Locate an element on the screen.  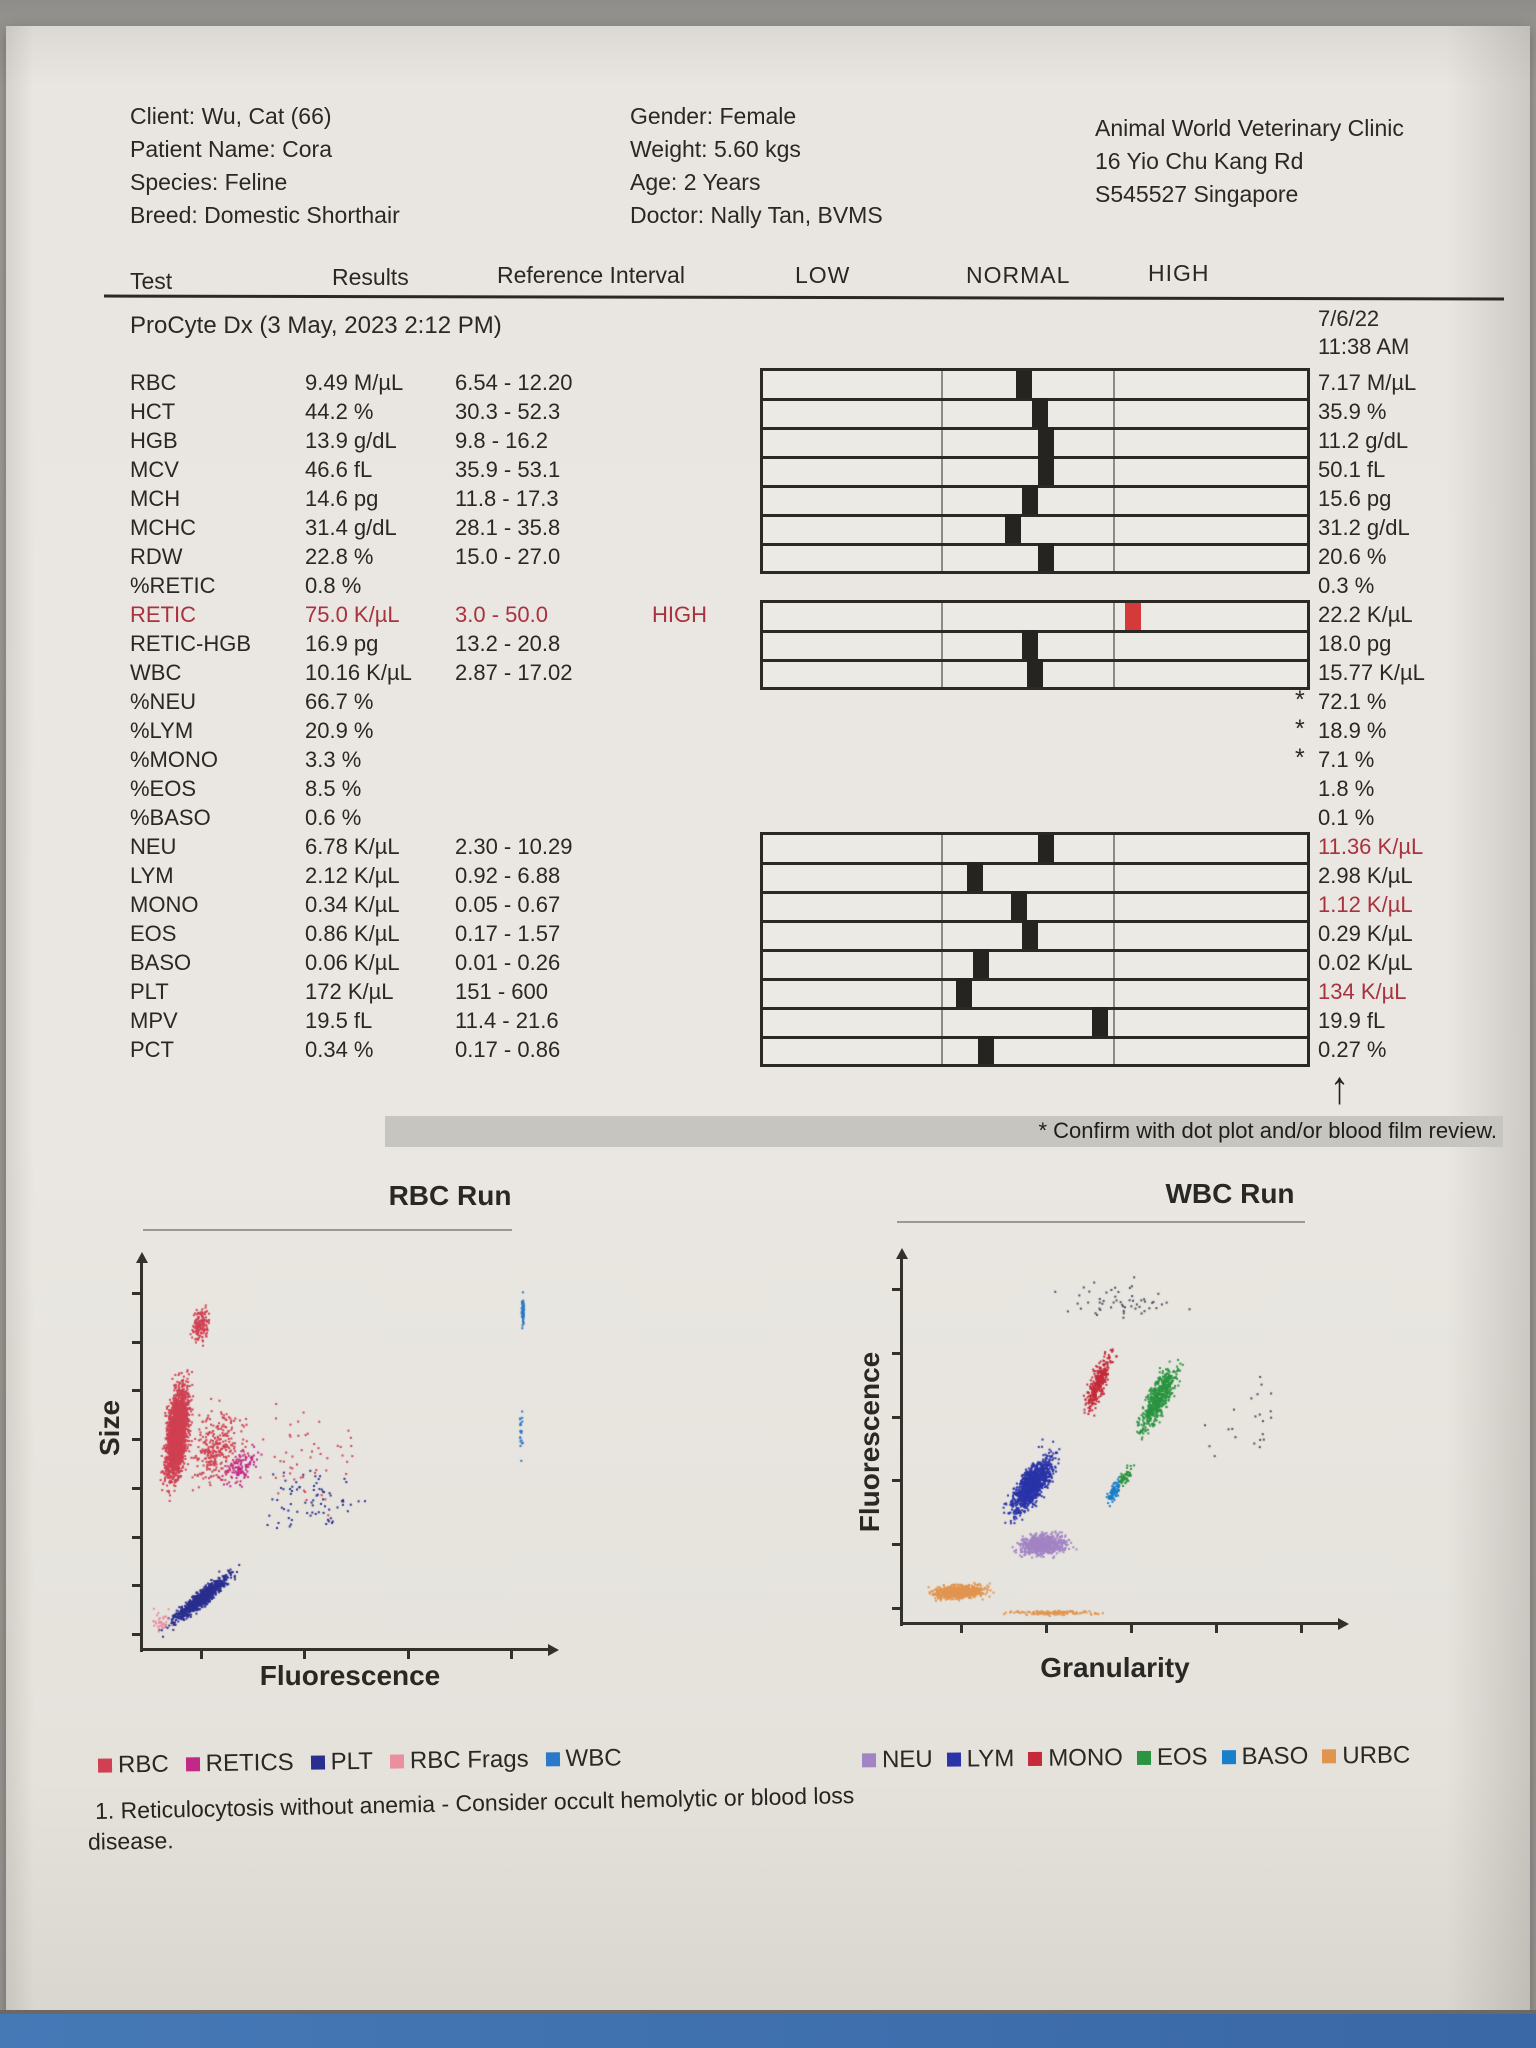
previous-run-value: 72.1 % is located at coordinates (1352, 701).